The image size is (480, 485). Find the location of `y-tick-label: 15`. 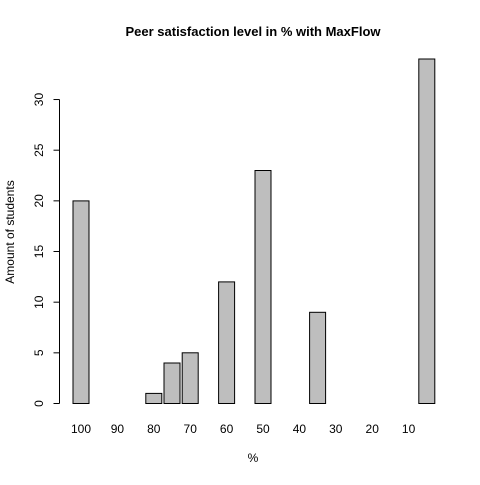

y-tick-label: 15 is located at coordinates (39, 252).